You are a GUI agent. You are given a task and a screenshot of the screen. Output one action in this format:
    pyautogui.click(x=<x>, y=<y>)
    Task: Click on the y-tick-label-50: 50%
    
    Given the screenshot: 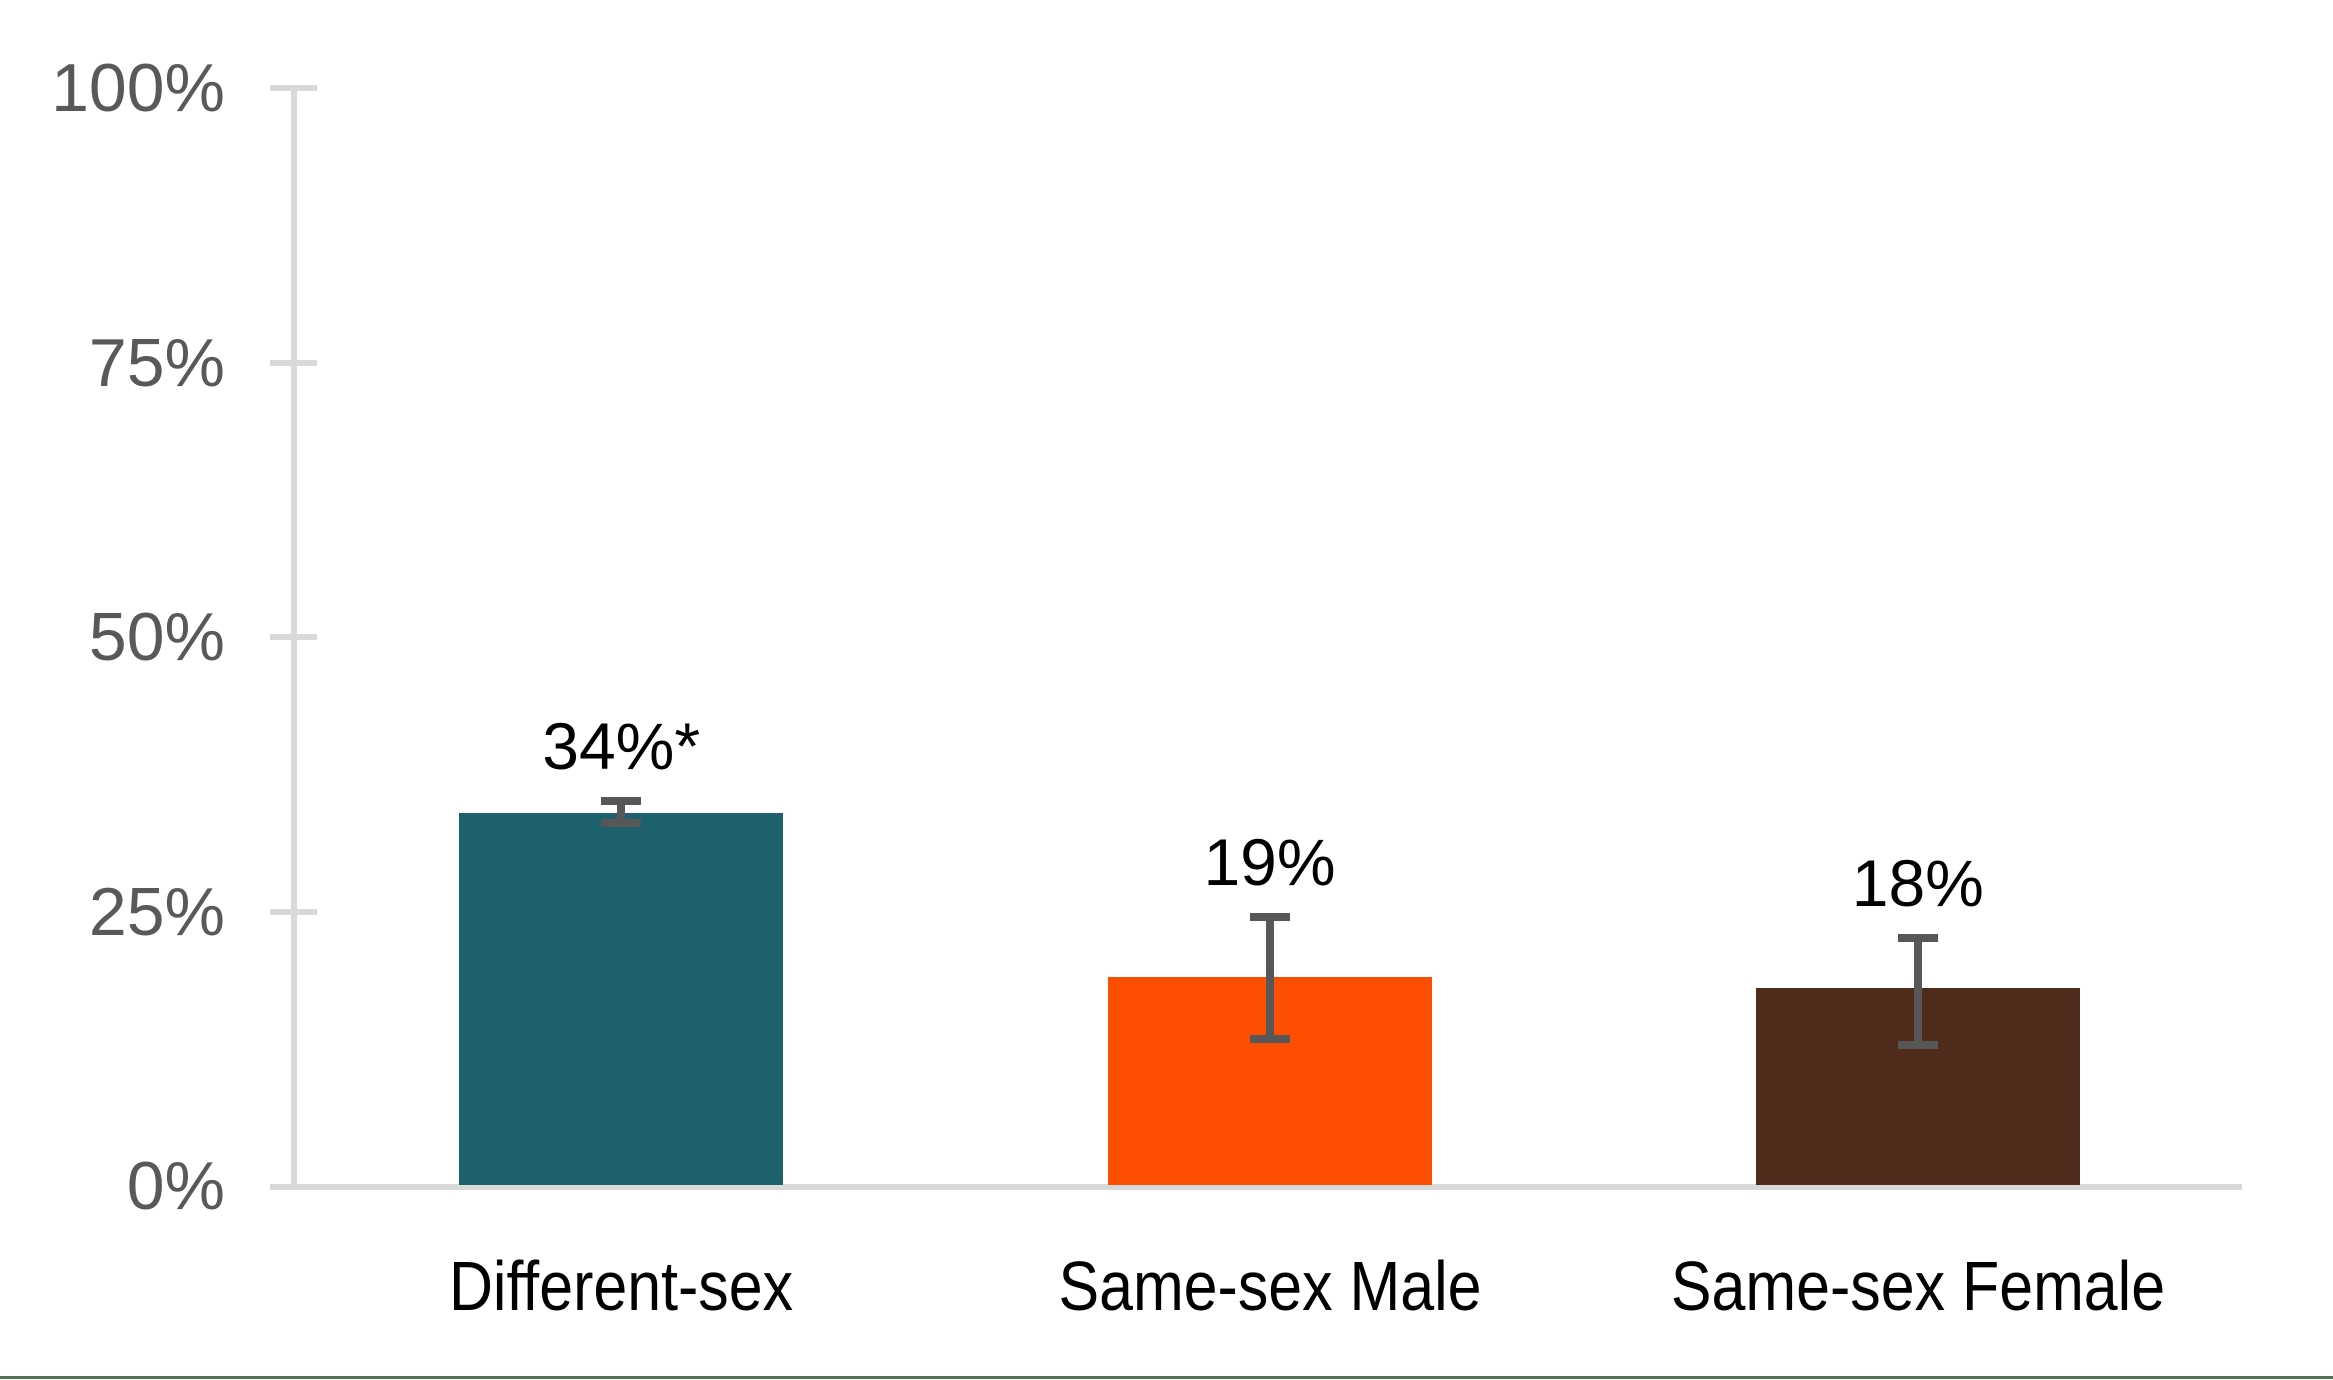 What is the action you would take?
    pyautogui.click(x=156, y=637)
    